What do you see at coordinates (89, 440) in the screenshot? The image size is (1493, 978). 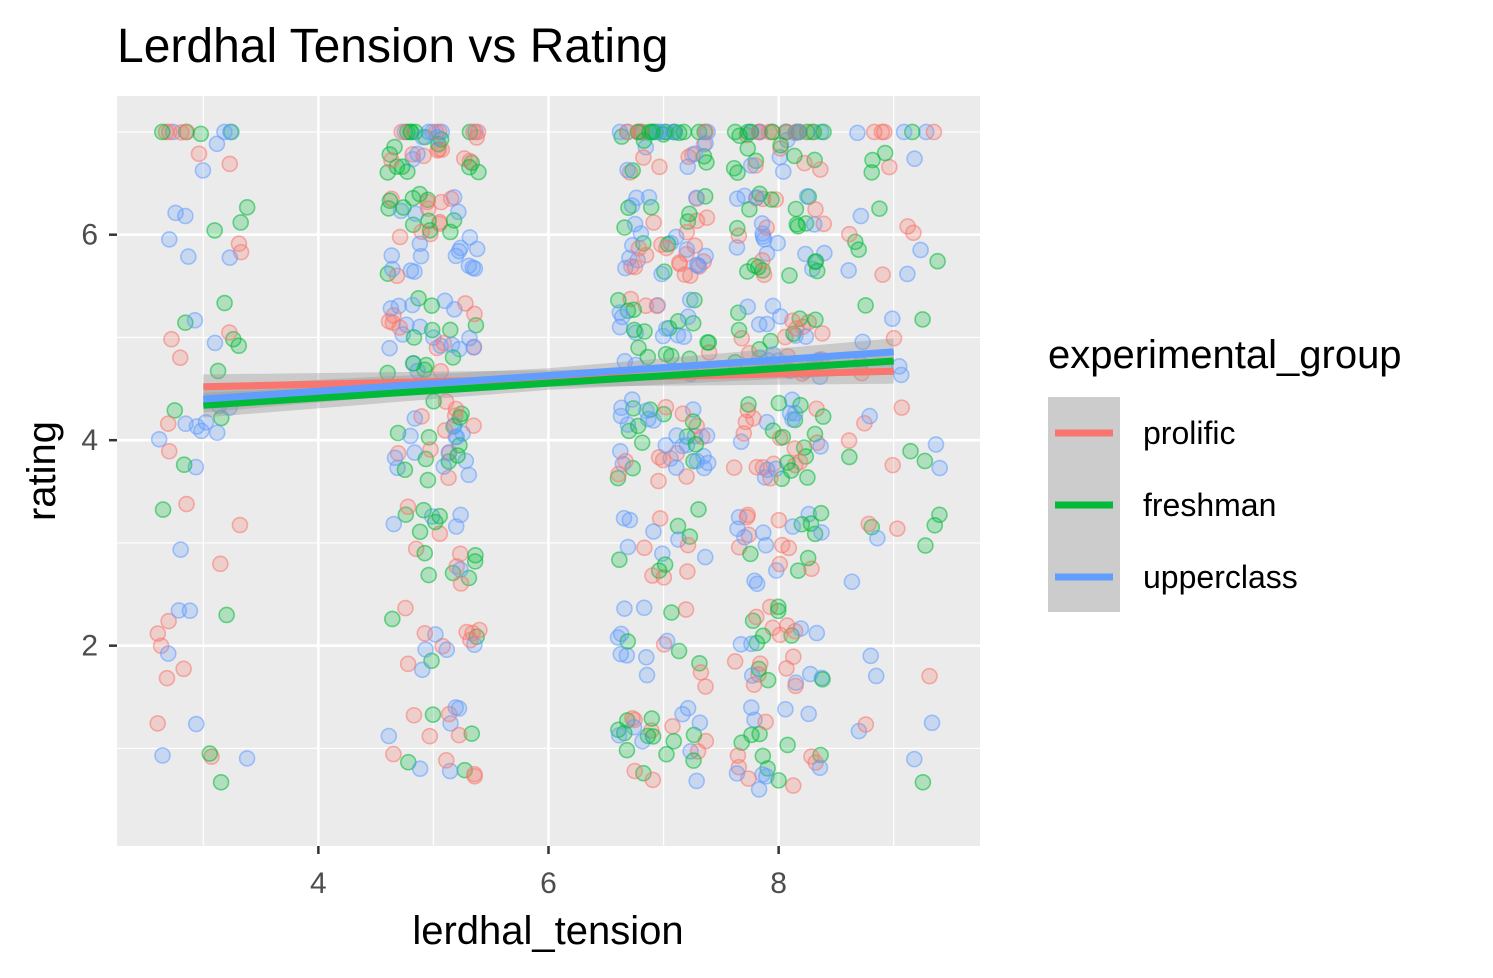 I see `y-tick-label: 4` at bounding box center [89, 440].